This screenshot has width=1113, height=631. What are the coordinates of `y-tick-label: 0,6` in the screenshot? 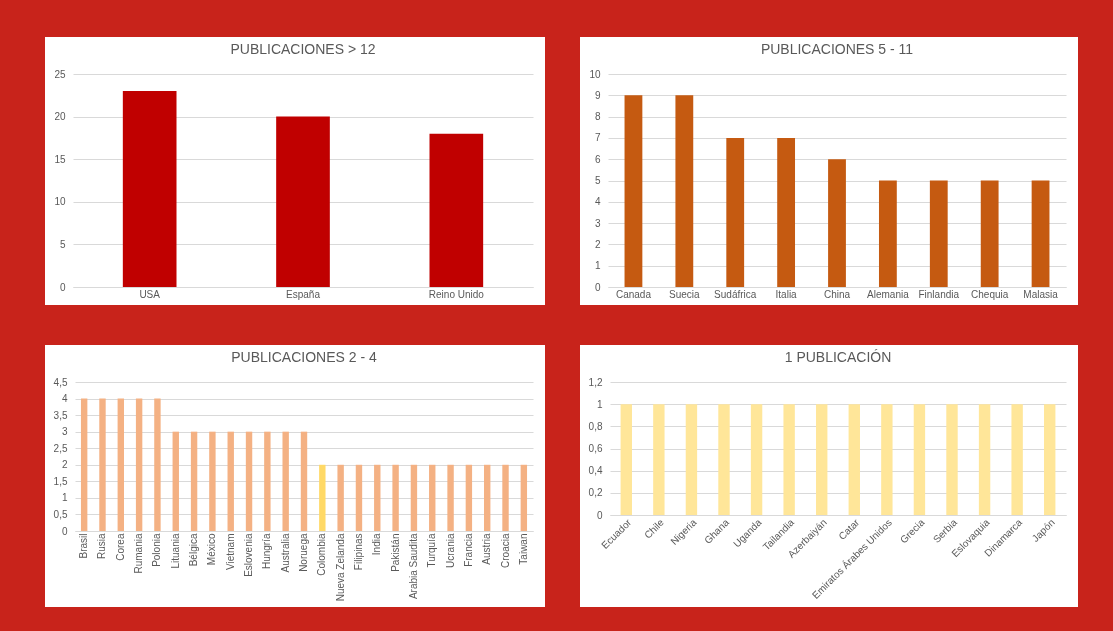 It's located at (595, 448).